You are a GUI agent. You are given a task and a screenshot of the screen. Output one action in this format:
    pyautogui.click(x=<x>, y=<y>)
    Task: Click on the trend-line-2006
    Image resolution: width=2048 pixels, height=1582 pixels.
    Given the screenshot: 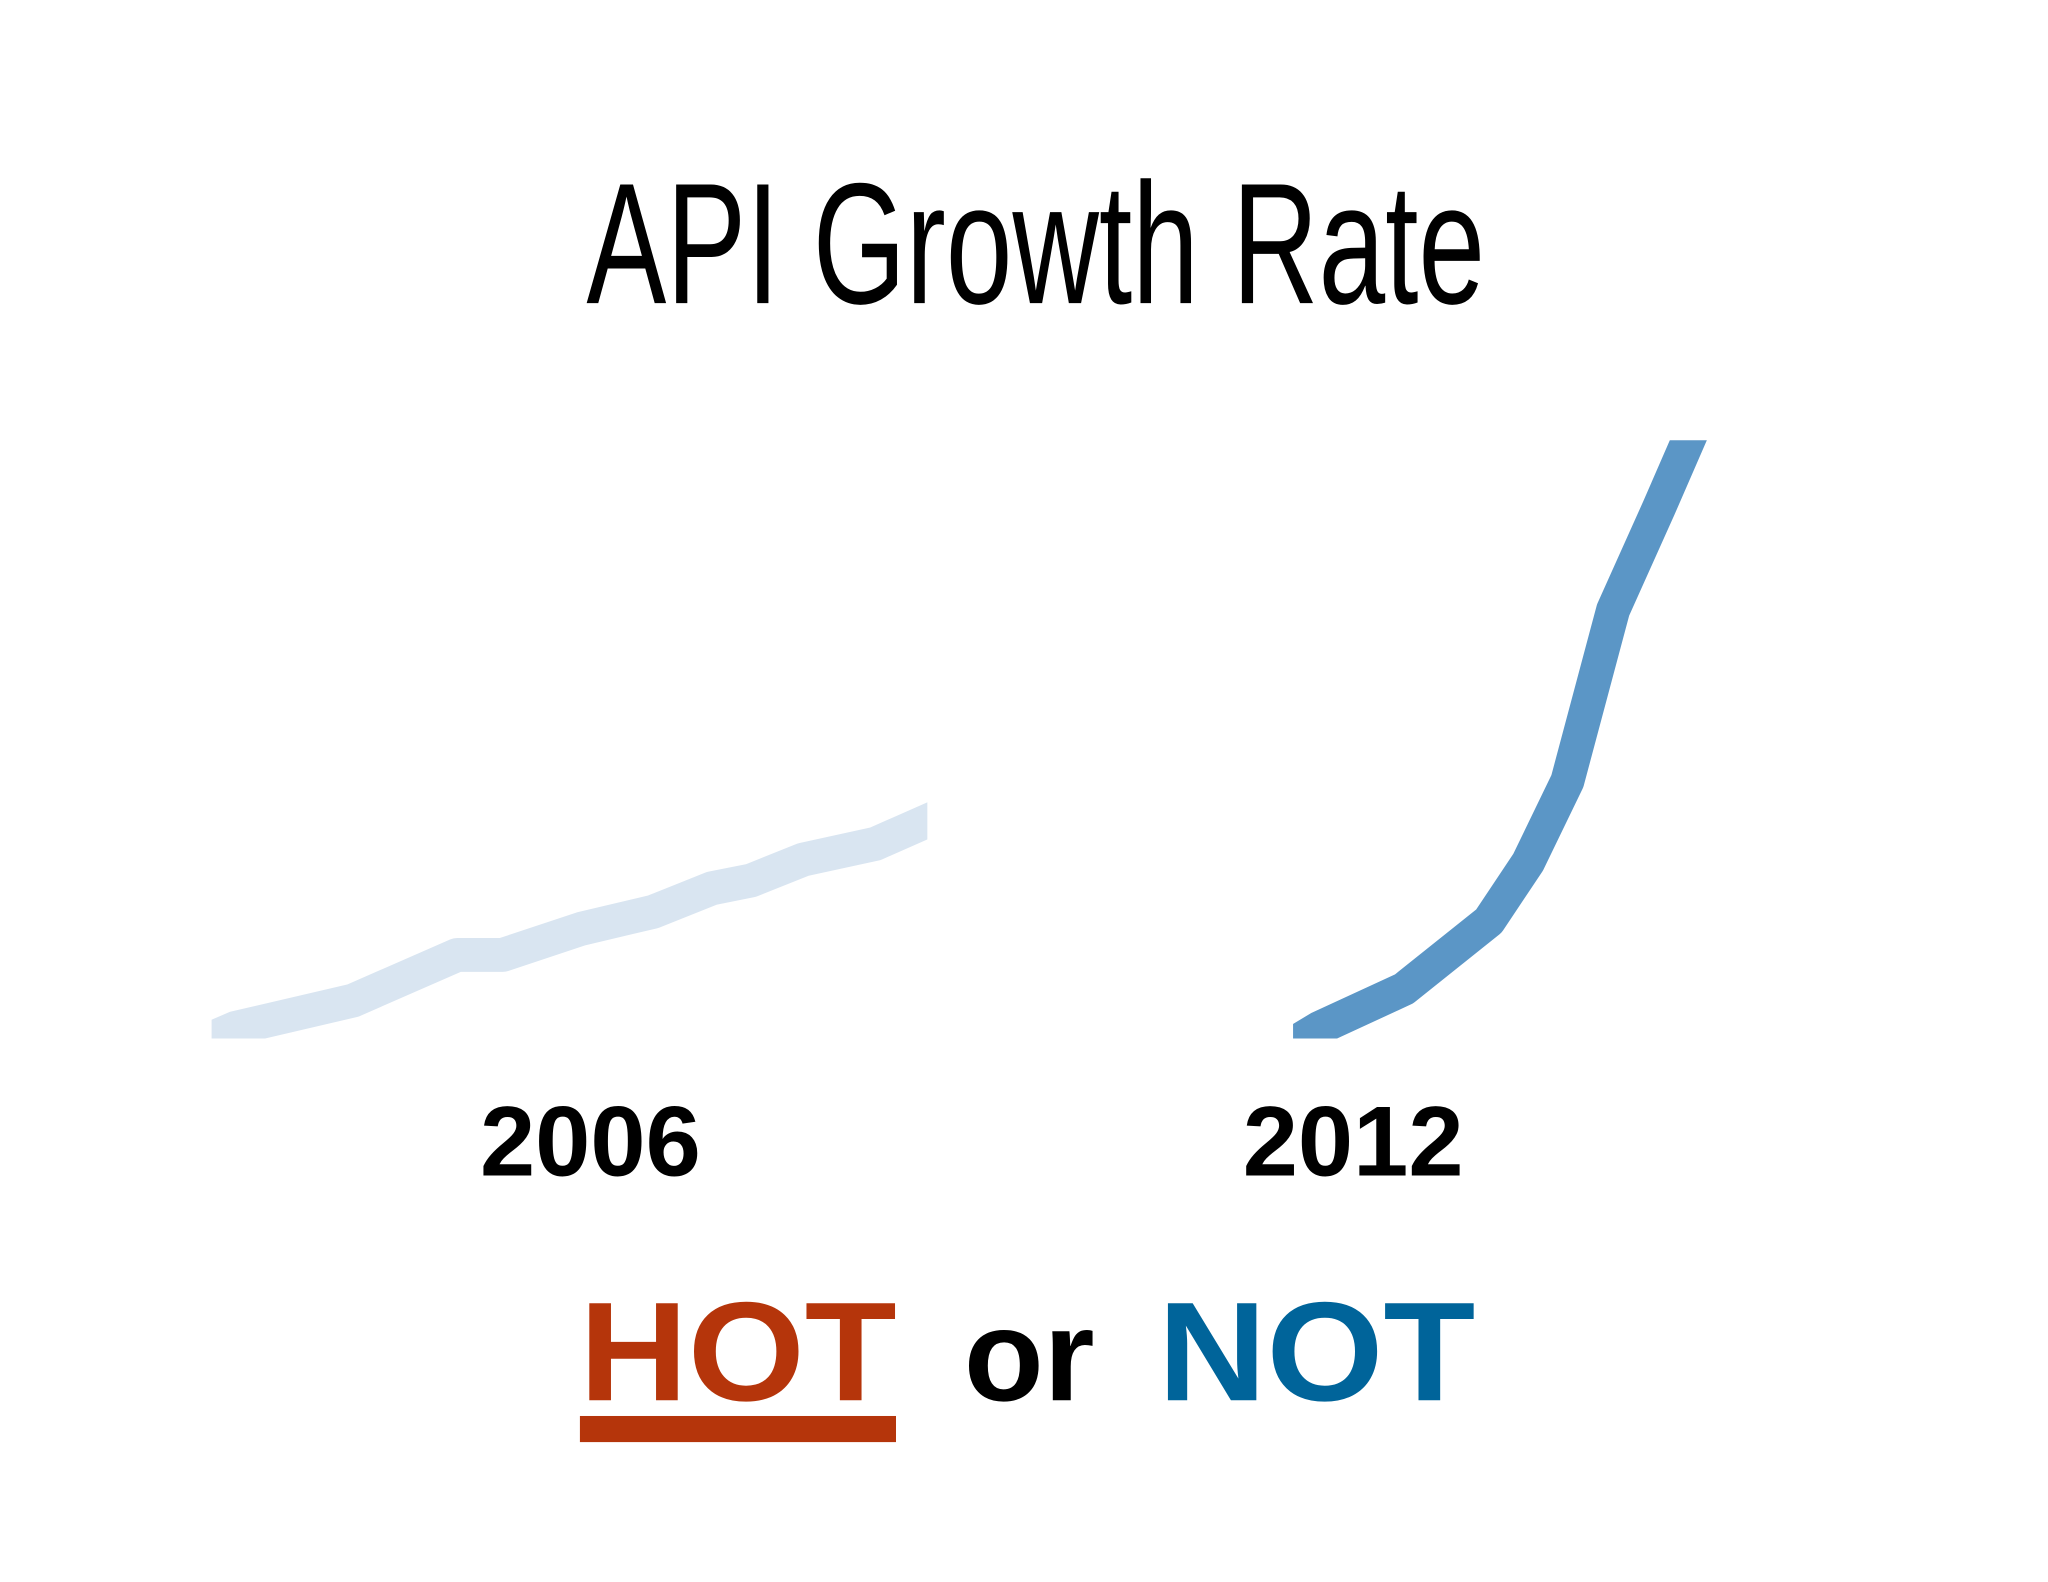 What is the action you would take?
    pyautogui.click(x=569, y=920)
    